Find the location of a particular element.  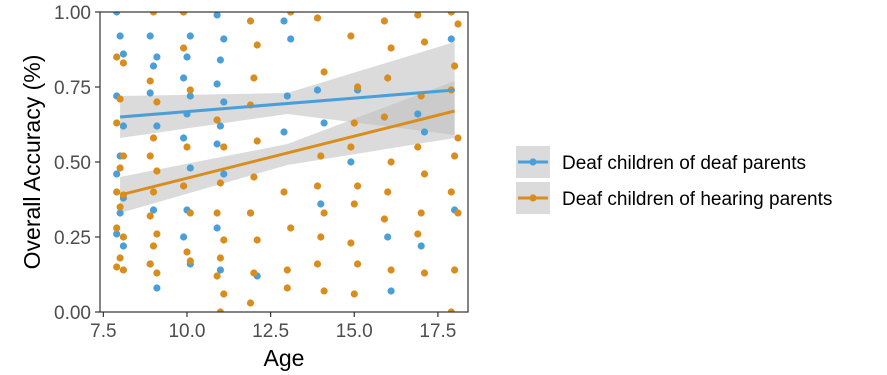

x-tick-label: 10.0 is located at coordinates (186, 331).